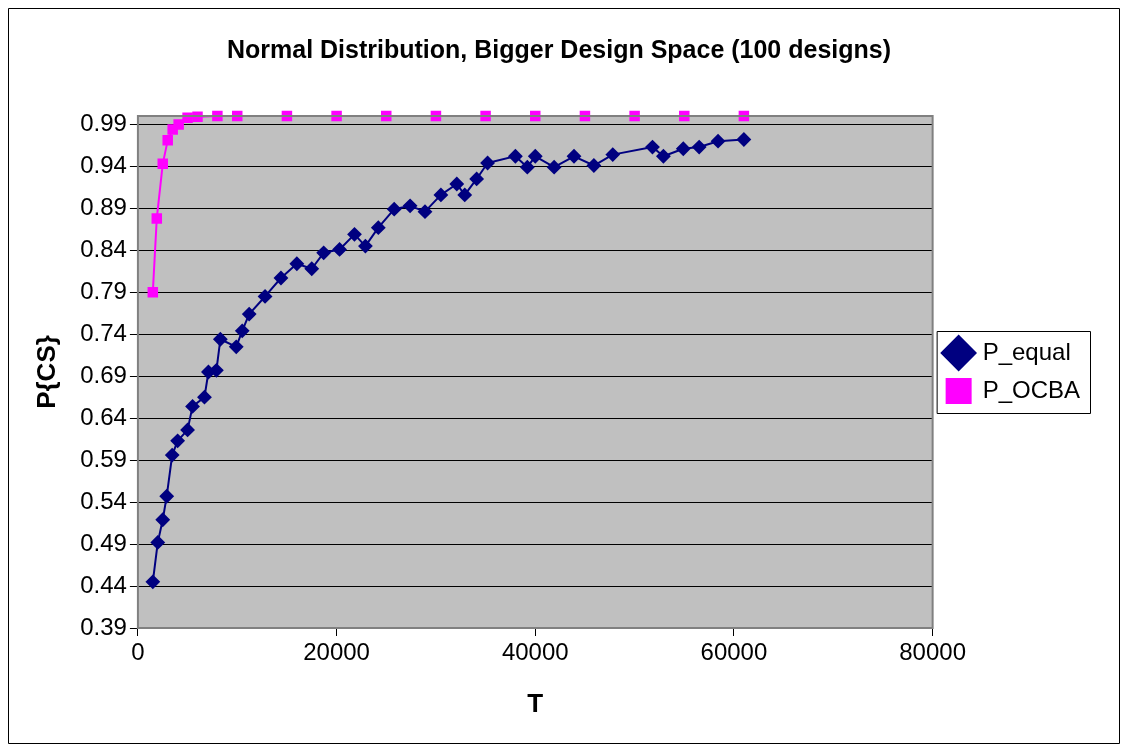 This screenshot has height=753, width=1129. I want to click on y-tick-label: 0.99, so click(103, 123).